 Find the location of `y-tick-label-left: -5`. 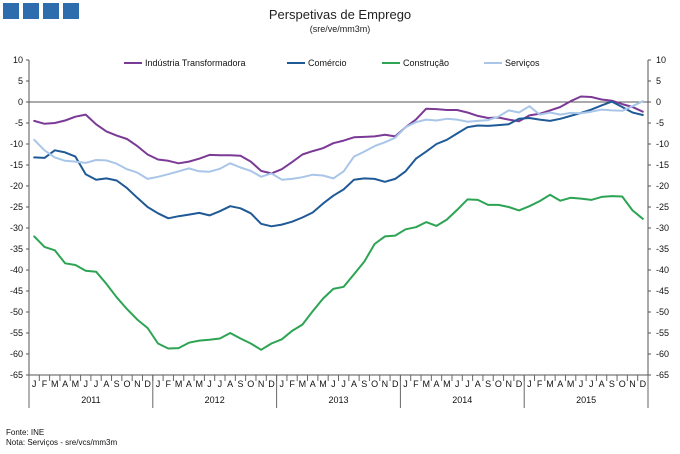

y-tick-label-left: -5 is located at coordinates (19, 123).